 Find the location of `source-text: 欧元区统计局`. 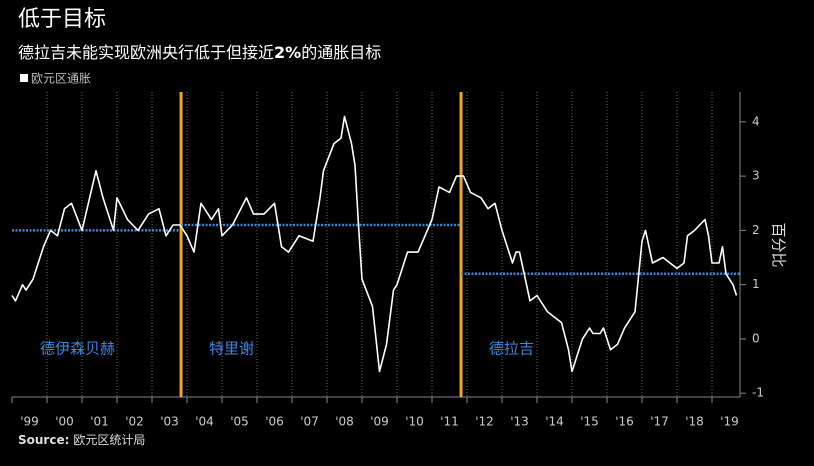

source-text: 欧元区统计局 is located at coordinates (109, 440).